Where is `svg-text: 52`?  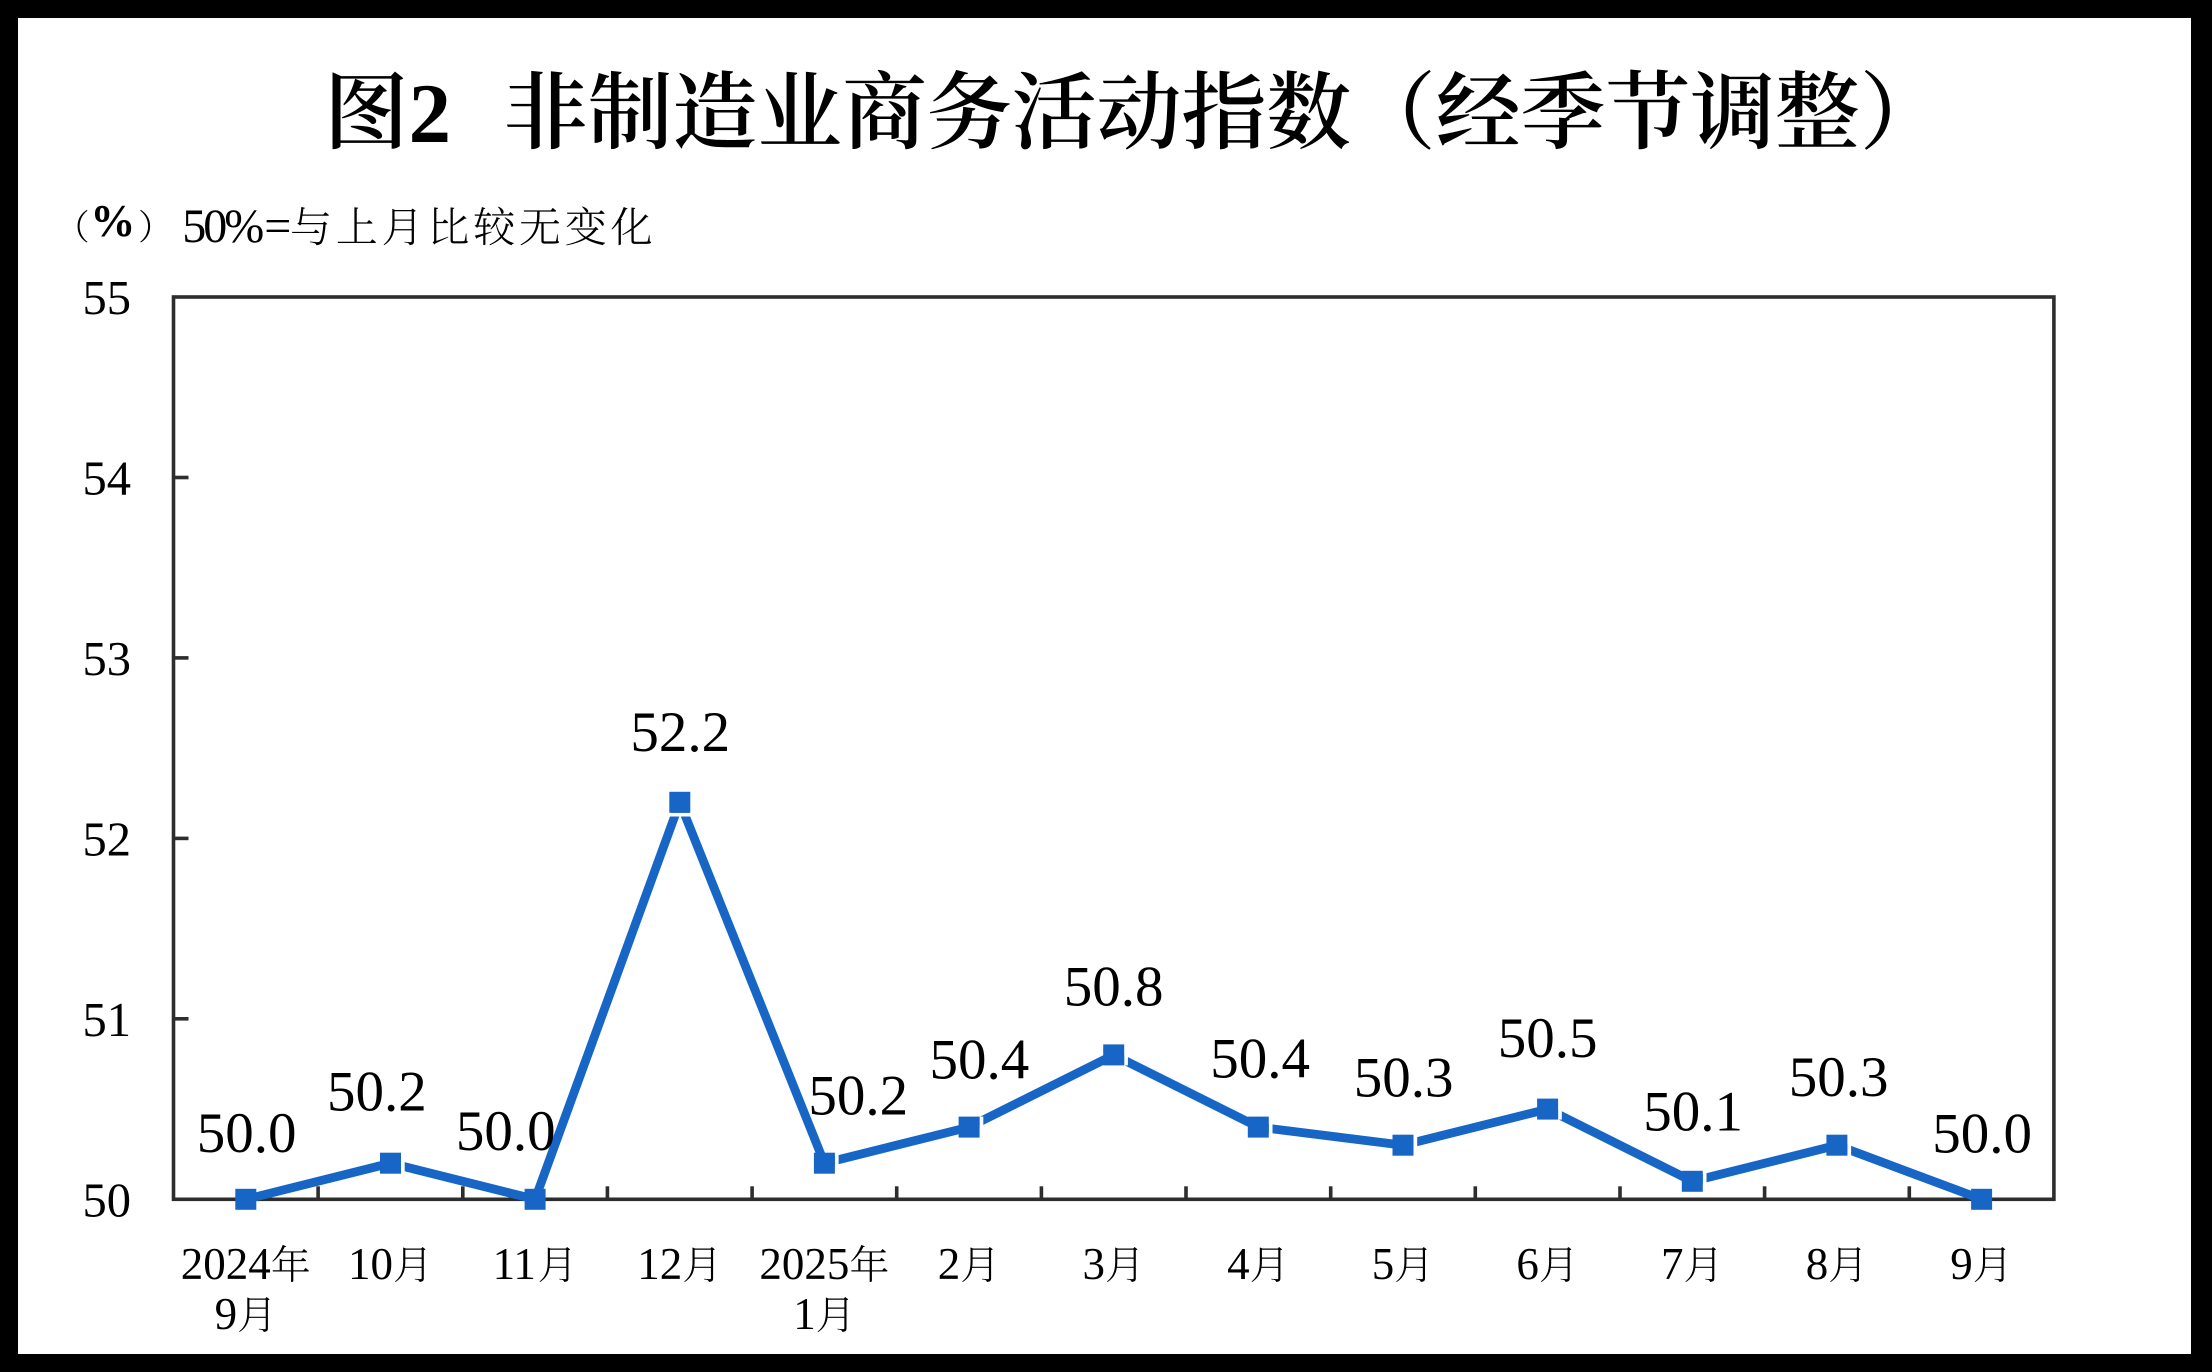
svg-text: 52 is located at coordinates (107, 839).